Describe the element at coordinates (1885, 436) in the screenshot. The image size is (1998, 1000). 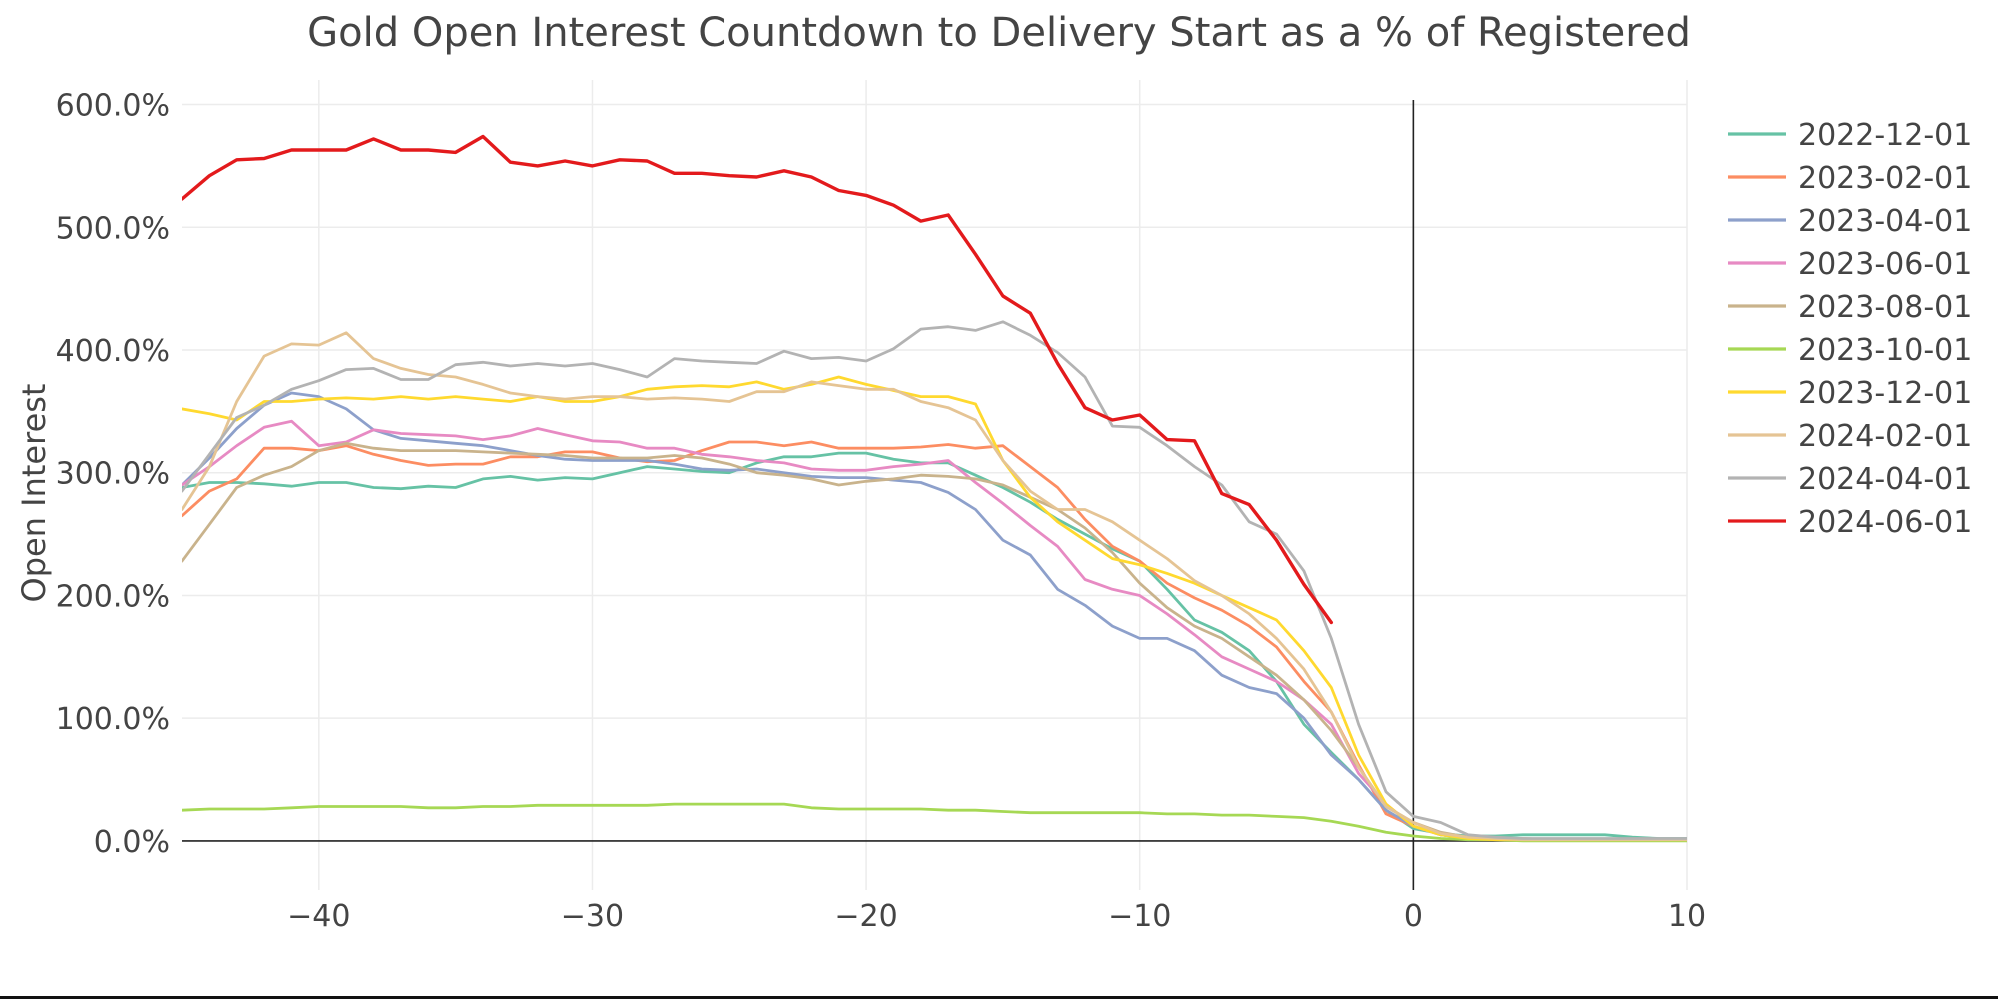
I see `legend-label: 2024-02-01` at that location.